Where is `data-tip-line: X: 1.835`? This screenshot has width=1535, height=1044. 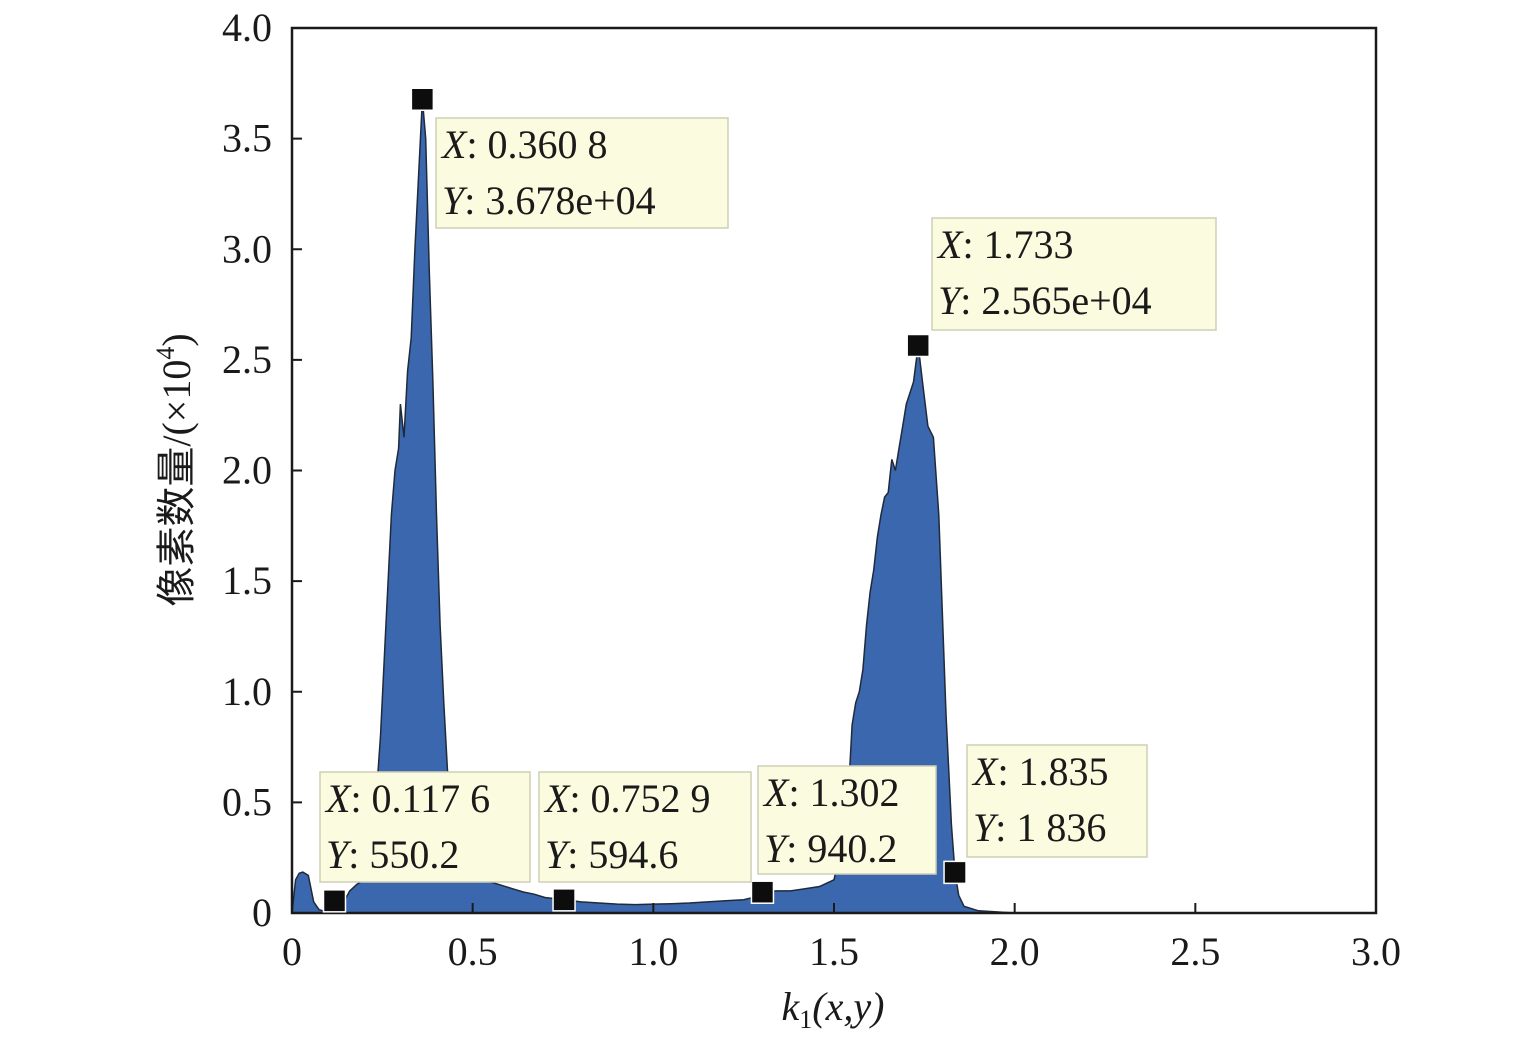 data-tip-line: X: 1.835 is located at coordinates (1040, 771).